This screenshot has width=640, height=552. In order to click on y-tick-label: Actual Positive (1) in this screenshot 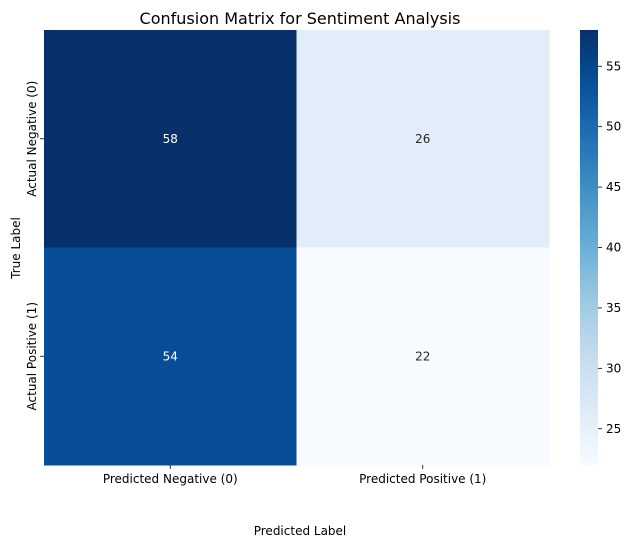, I will do `click(32, 356)`.